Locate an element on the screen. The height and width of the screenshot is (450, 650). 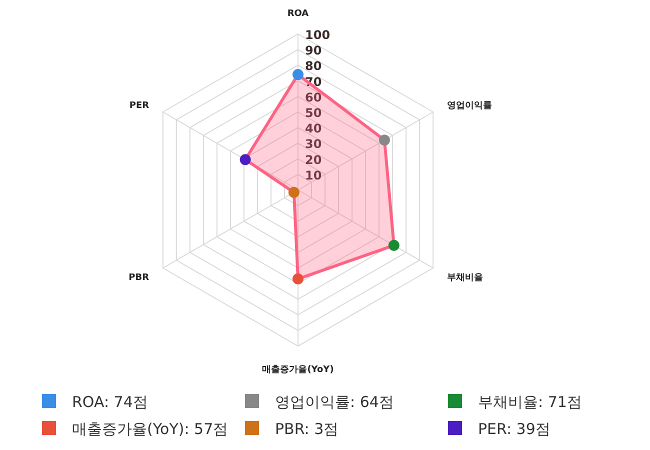
y-tick-label: 30 is located at coordinates (313, 144).